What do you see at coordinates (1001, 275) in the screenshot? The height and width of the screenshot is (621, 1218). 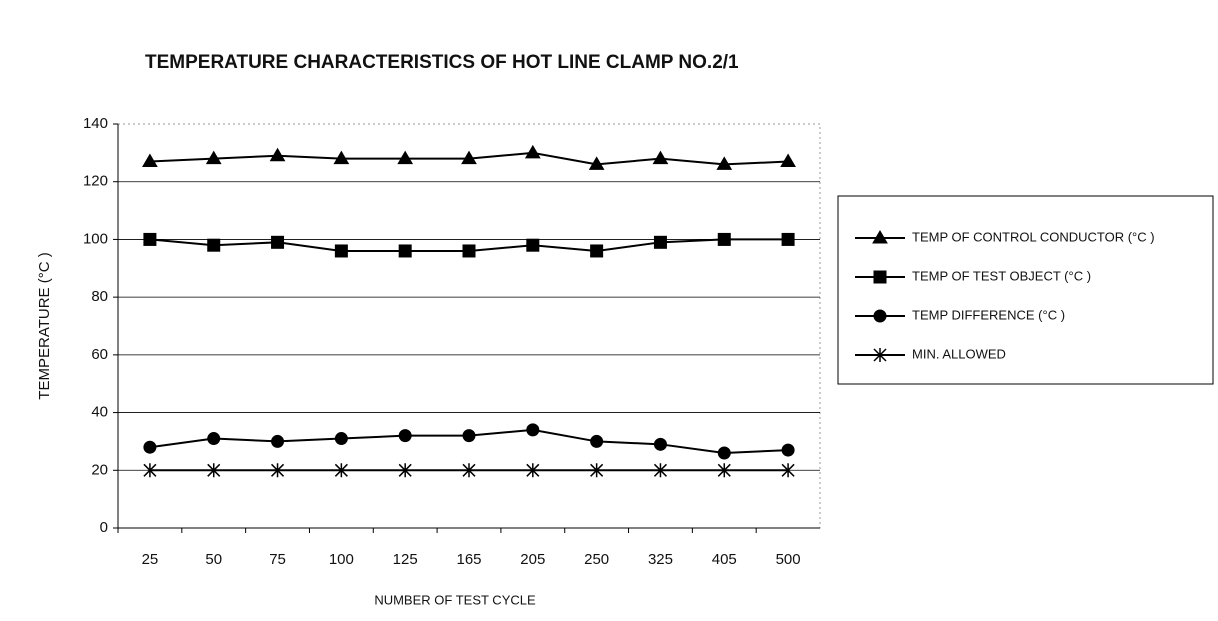 I see `legend-label: TEMP OF TEST OBJECT (°C )` at bounding box center [1001, 275].